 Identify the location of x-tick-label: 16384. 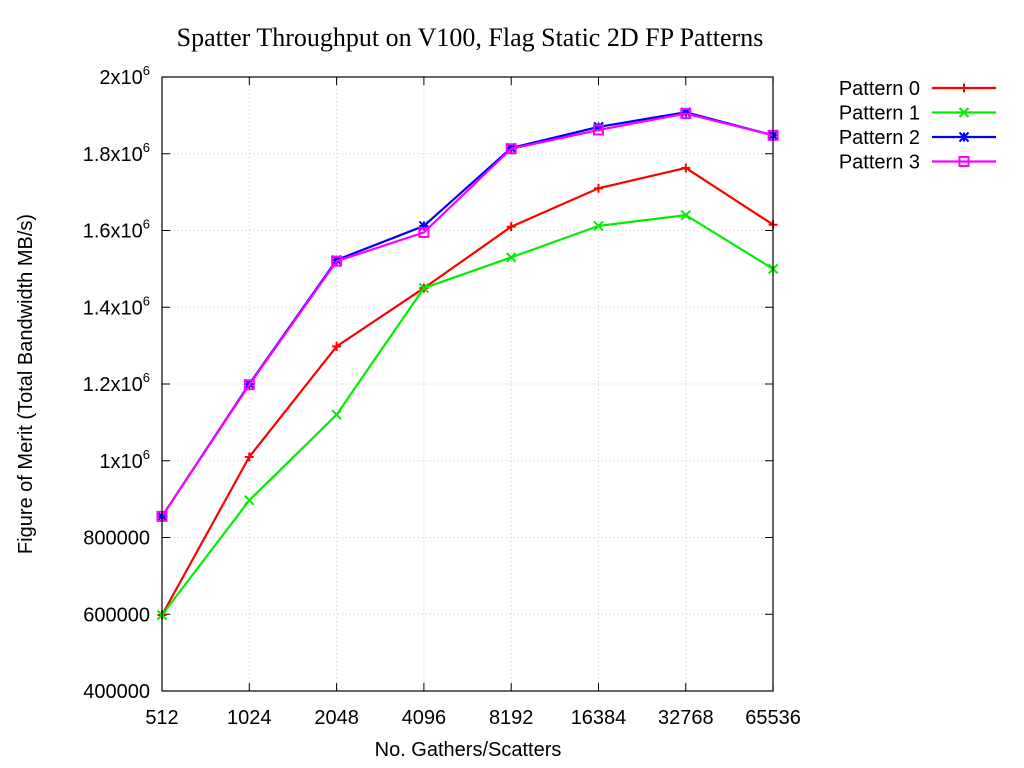
(599, 718).